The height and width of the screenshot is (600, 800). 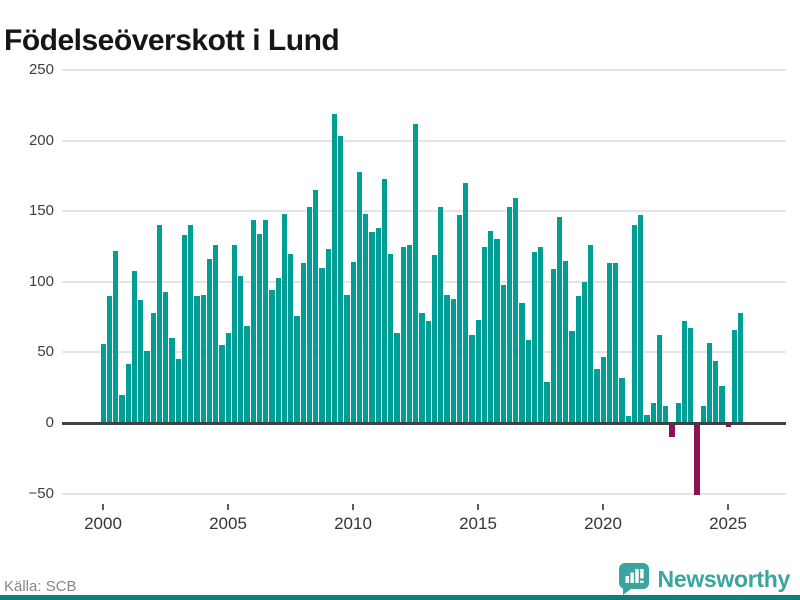 What do you see at coordinates (653, 413) in the screenshot?
I see `bar-2022q1` at bounding box center [653, 413].